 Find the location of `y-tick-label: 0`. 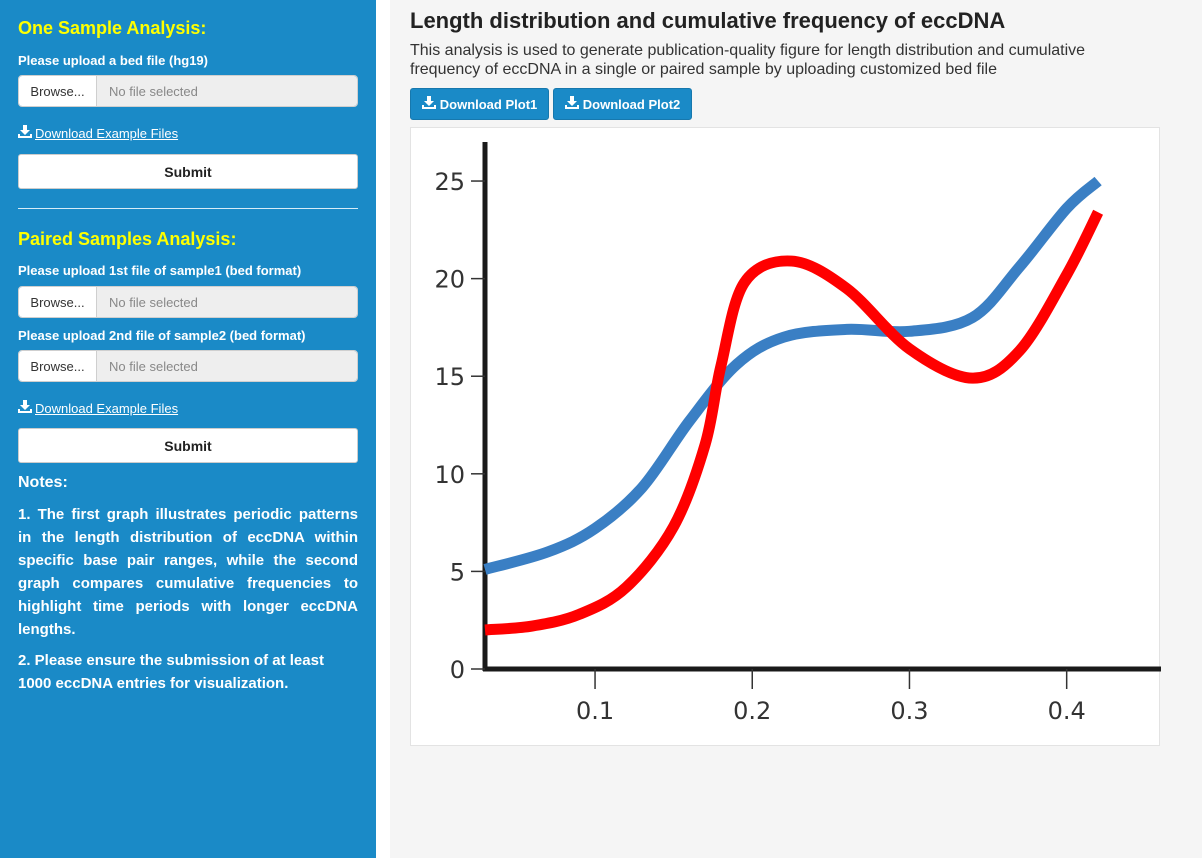

y-tick-label: 0 is located at coordinates (457, 670).